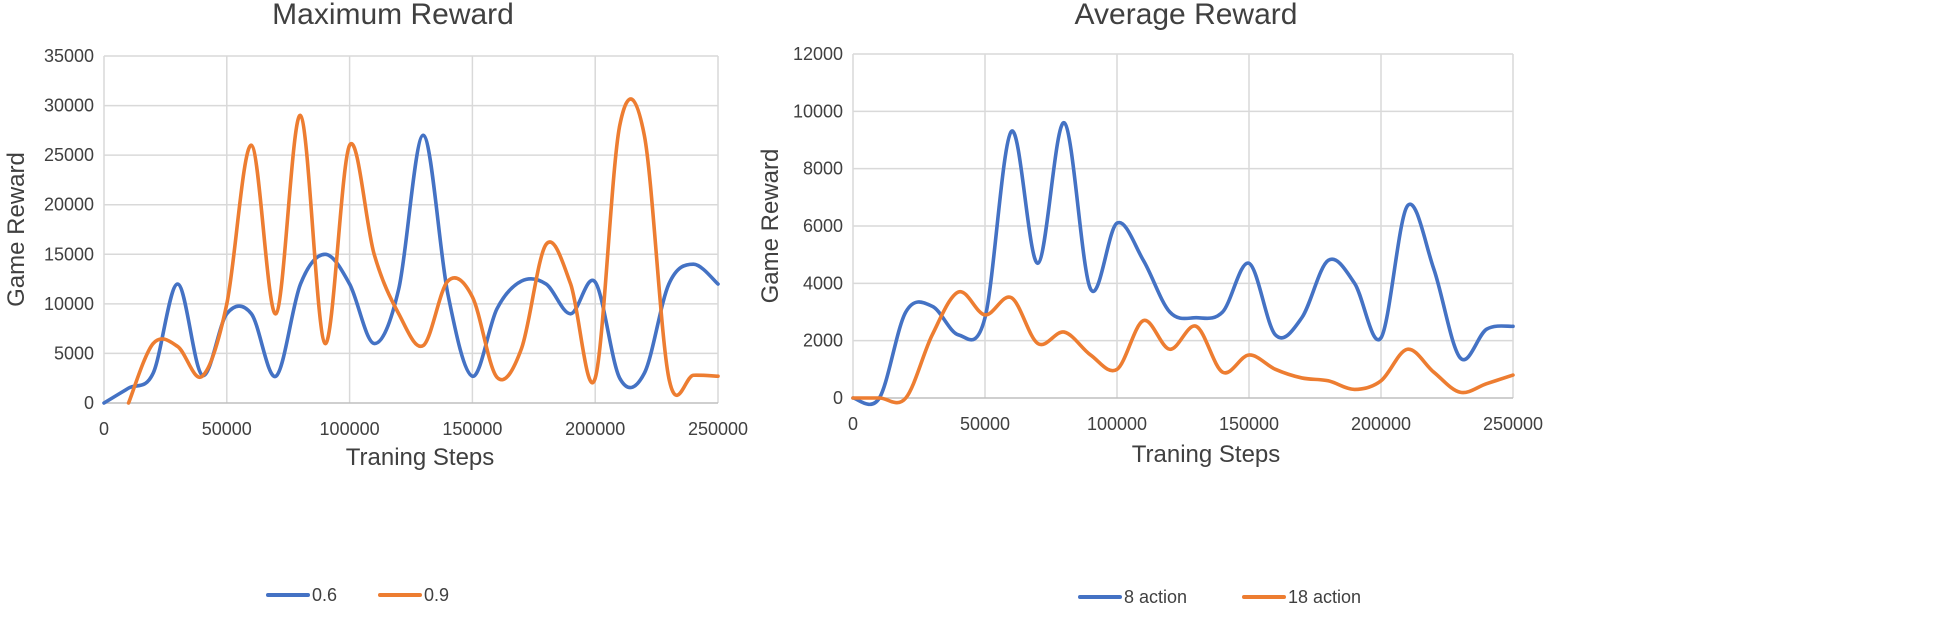 Image resolution: width=1944 pixels, height=628 pixels. Describe the element at coordinates (818, 54) in the screenshot. I see `y-tick-label: 12000` at that location.